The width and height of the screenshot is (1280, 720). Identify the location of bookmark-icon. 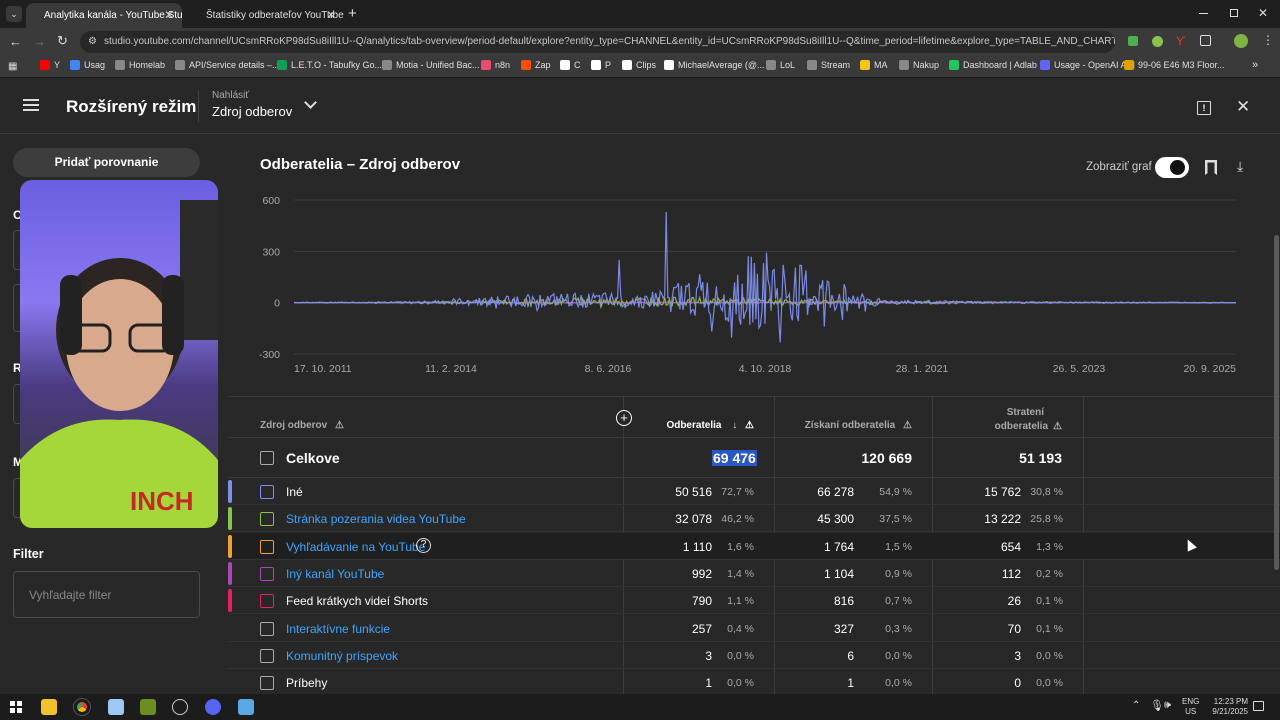
(1211, 167).